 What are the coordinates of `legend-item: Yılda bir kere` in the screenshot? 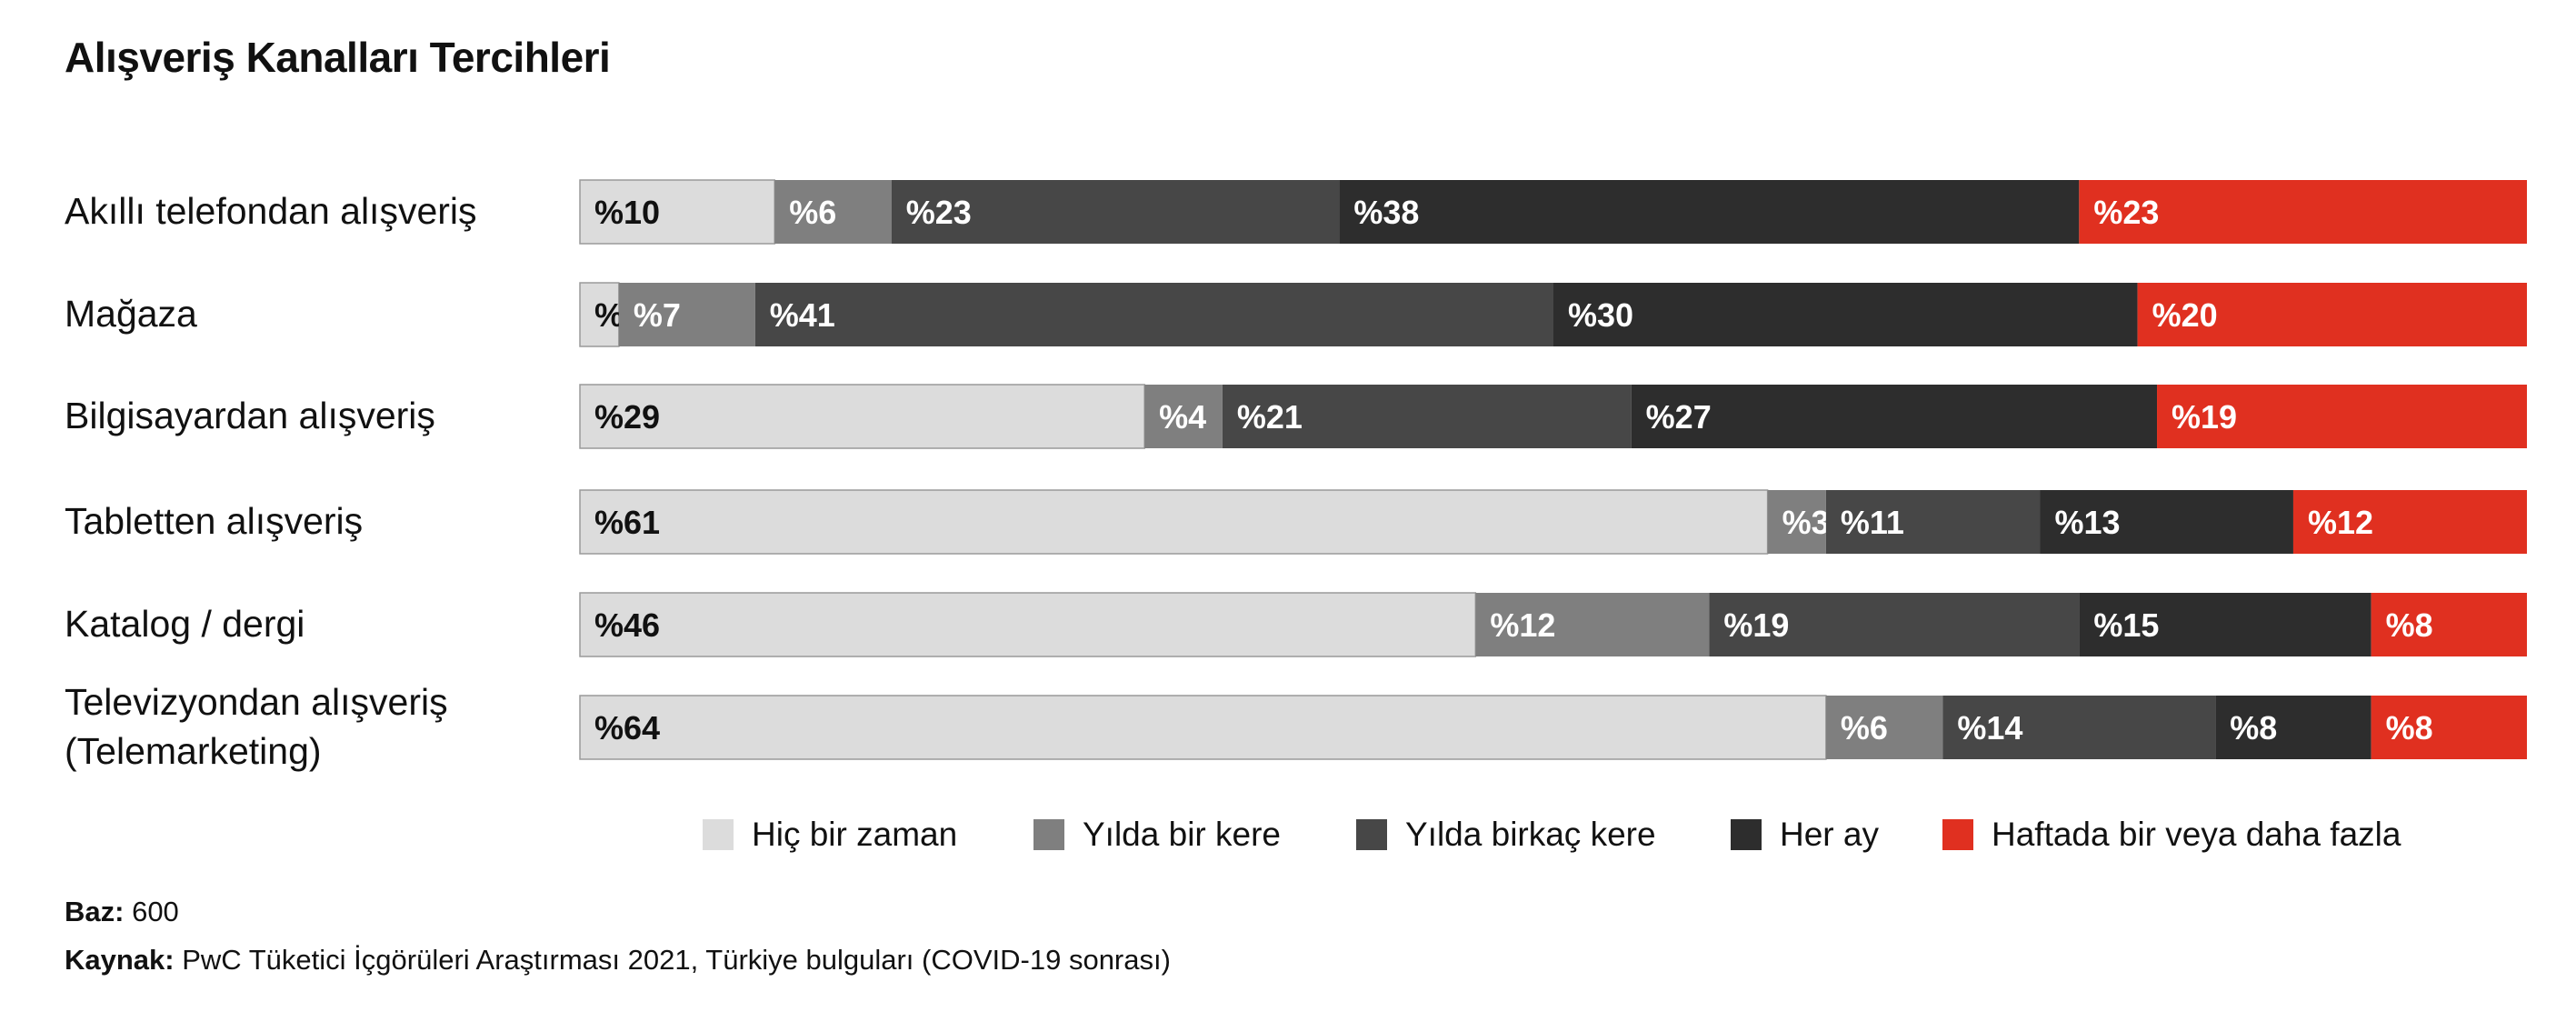 It's located at (1157, 834).